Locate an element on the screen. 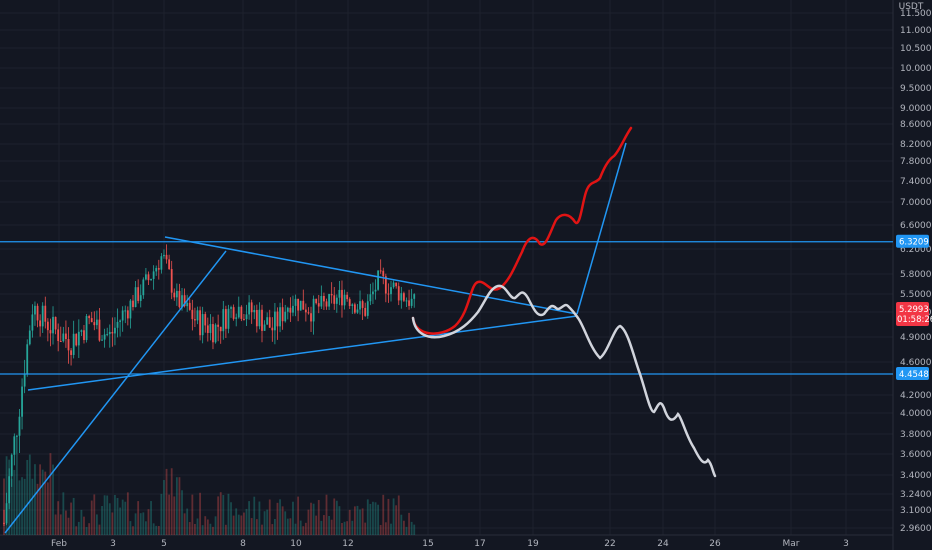 The height and width of the screenshot is (550, 932). time-tick-label: 12 is located at coordinates (347, 544).